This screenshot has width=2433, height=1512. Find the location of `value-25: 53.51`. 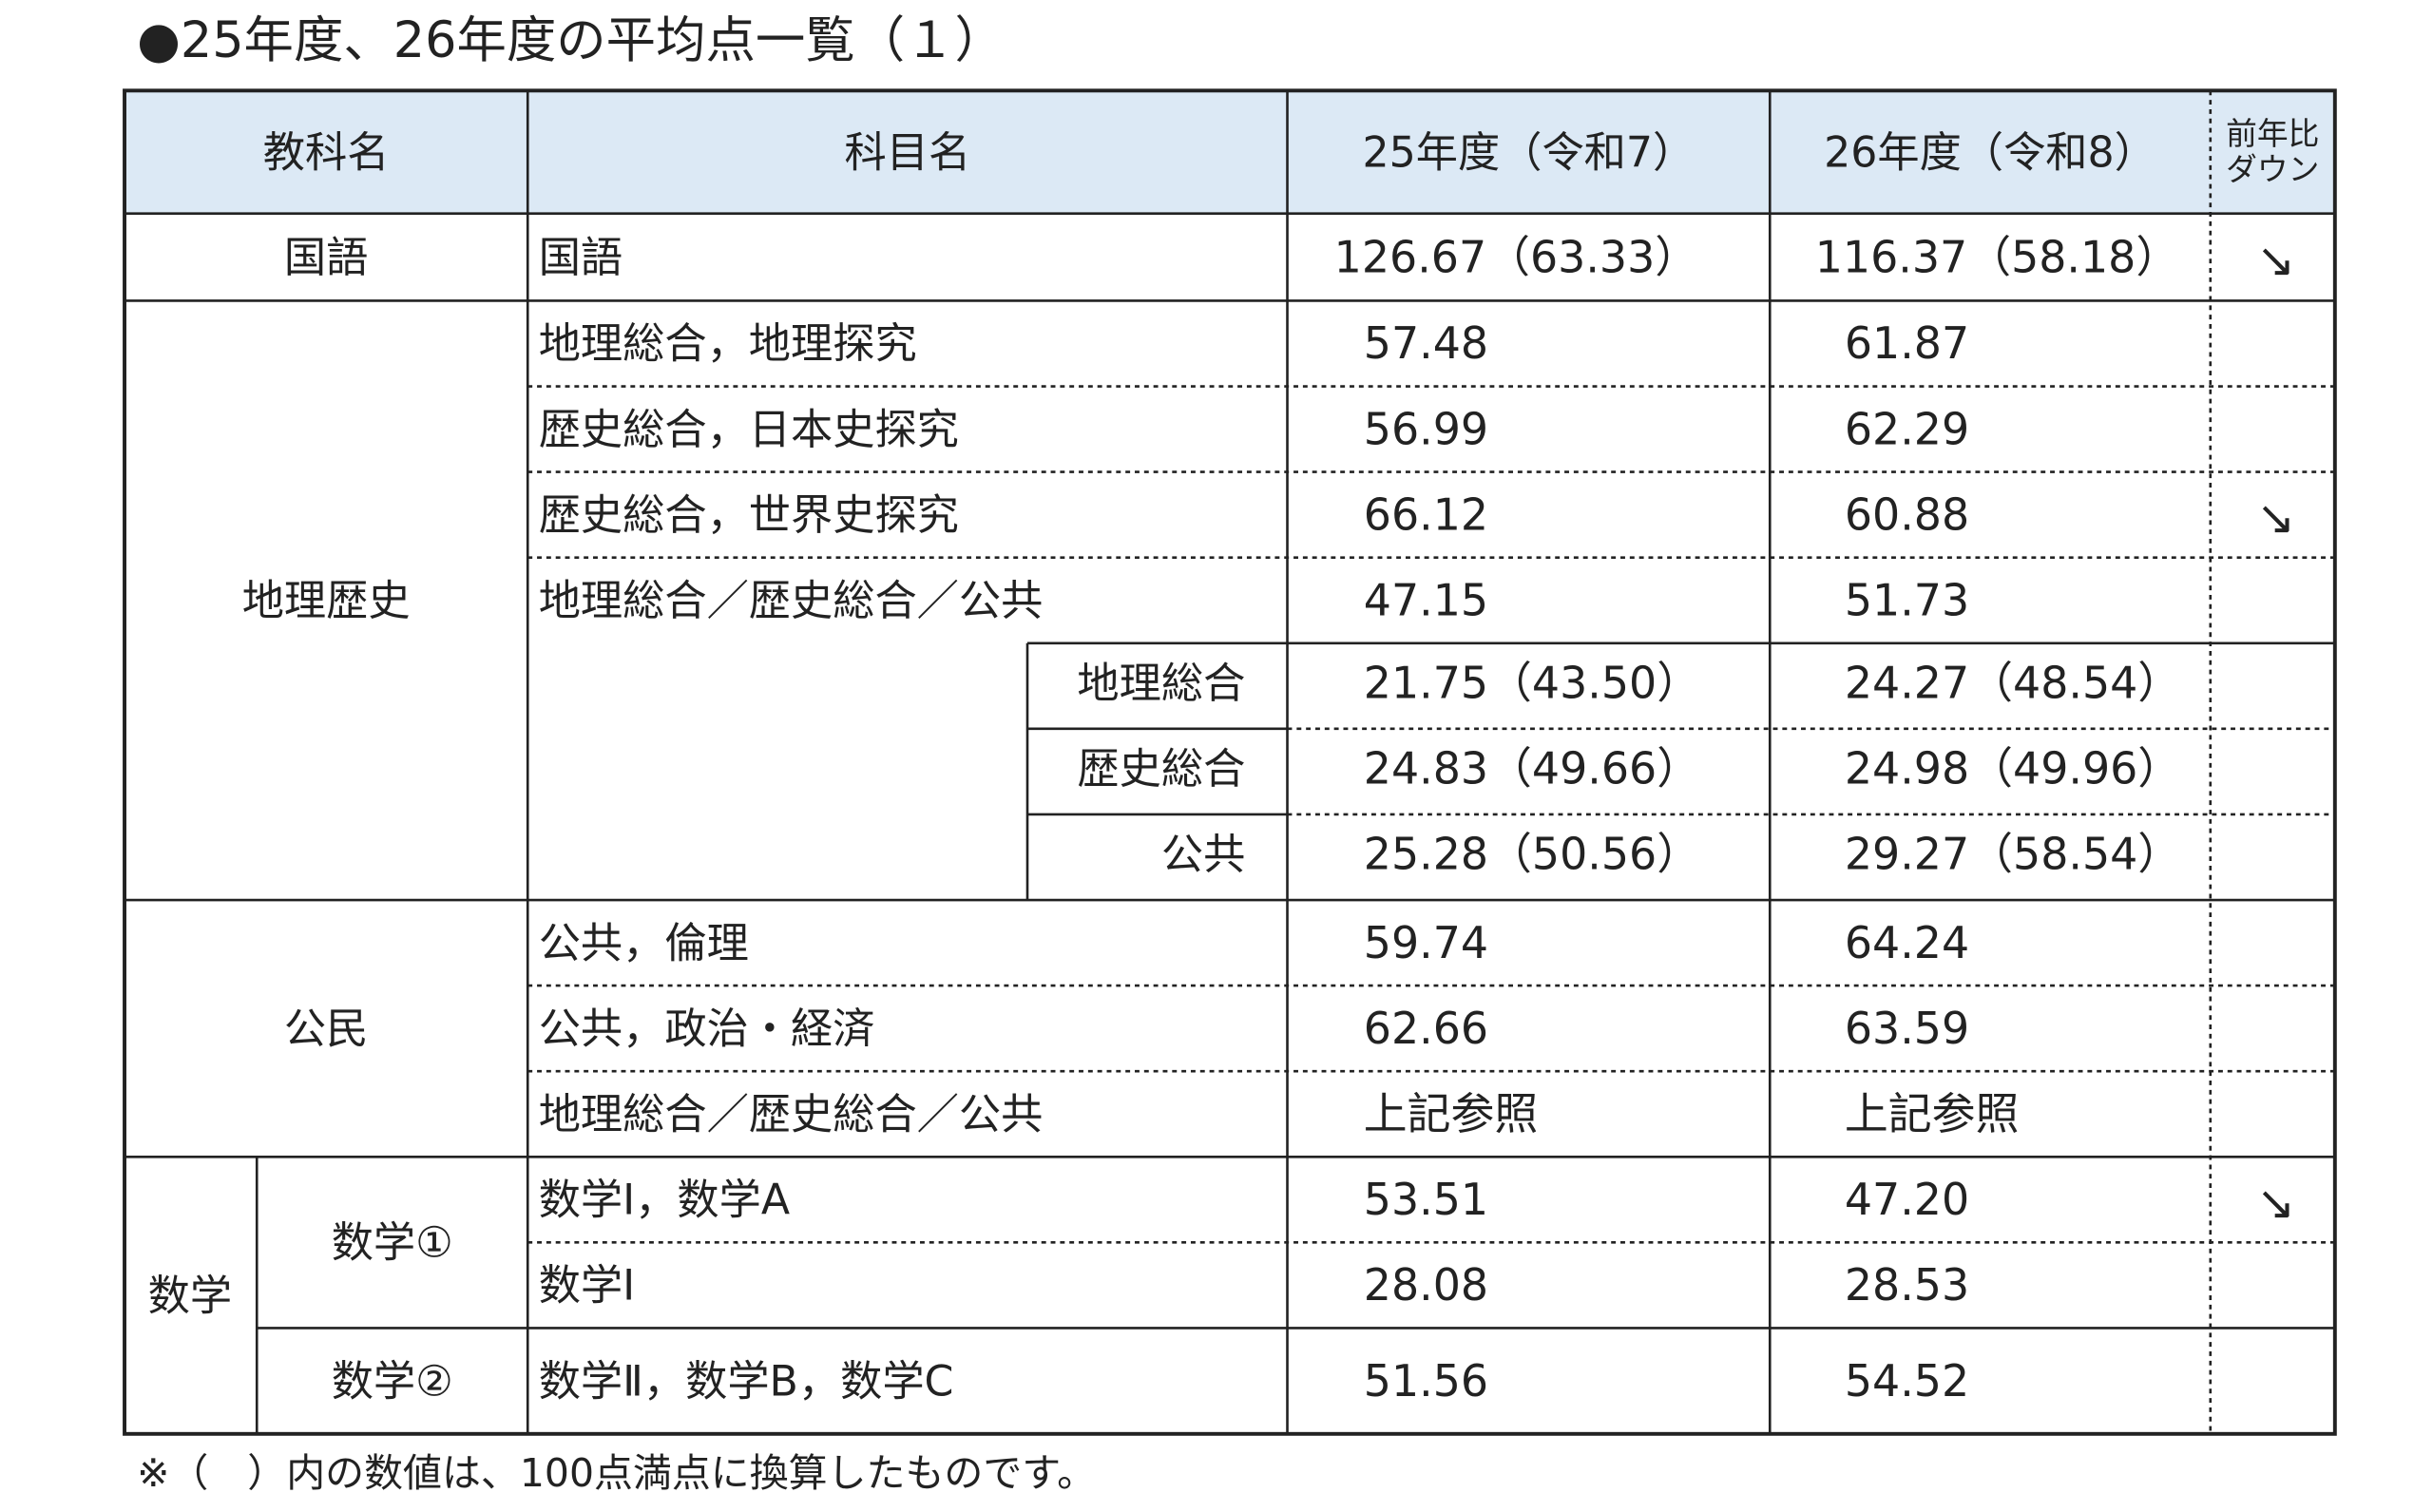

value-25: 53.51 is located at coordinates (1426, 1199).